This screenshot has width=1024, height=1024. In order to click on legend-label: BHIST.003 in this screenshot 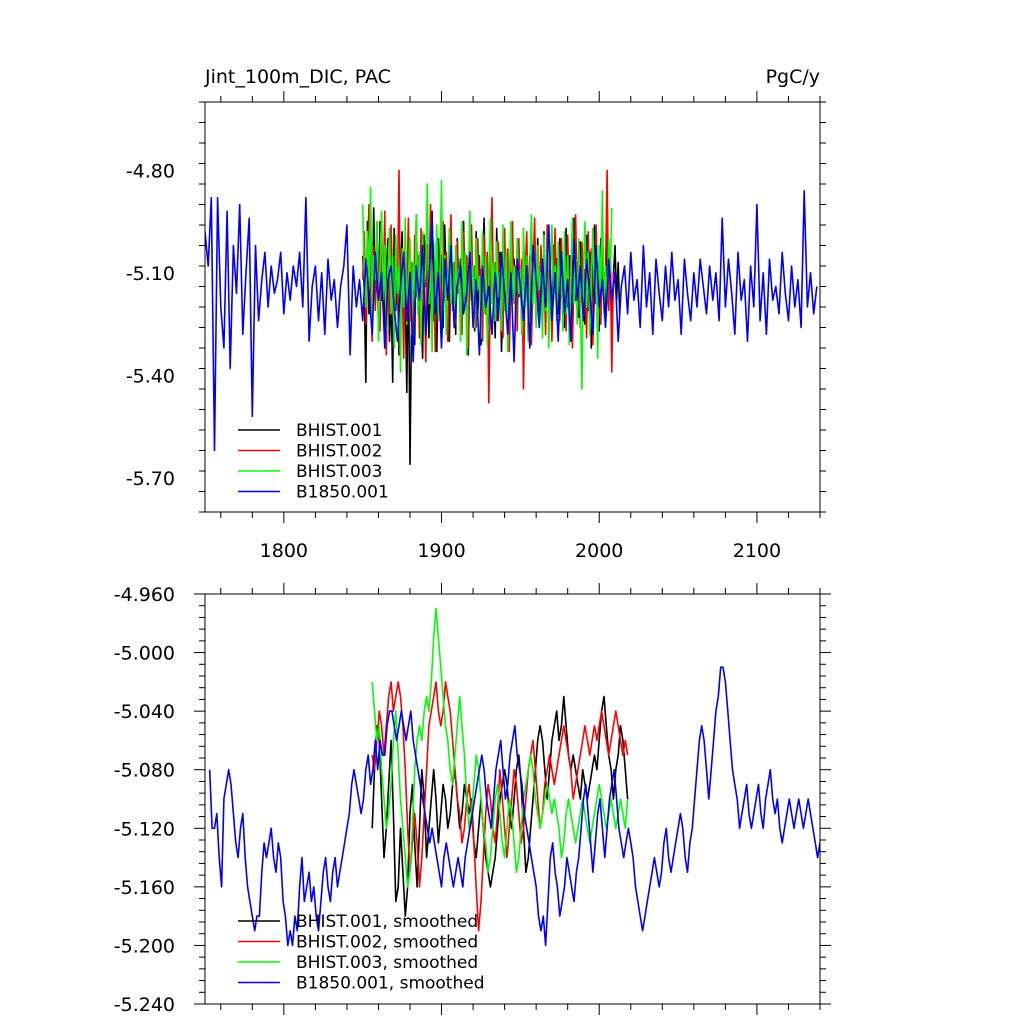, I will do `click(339, 472)`.